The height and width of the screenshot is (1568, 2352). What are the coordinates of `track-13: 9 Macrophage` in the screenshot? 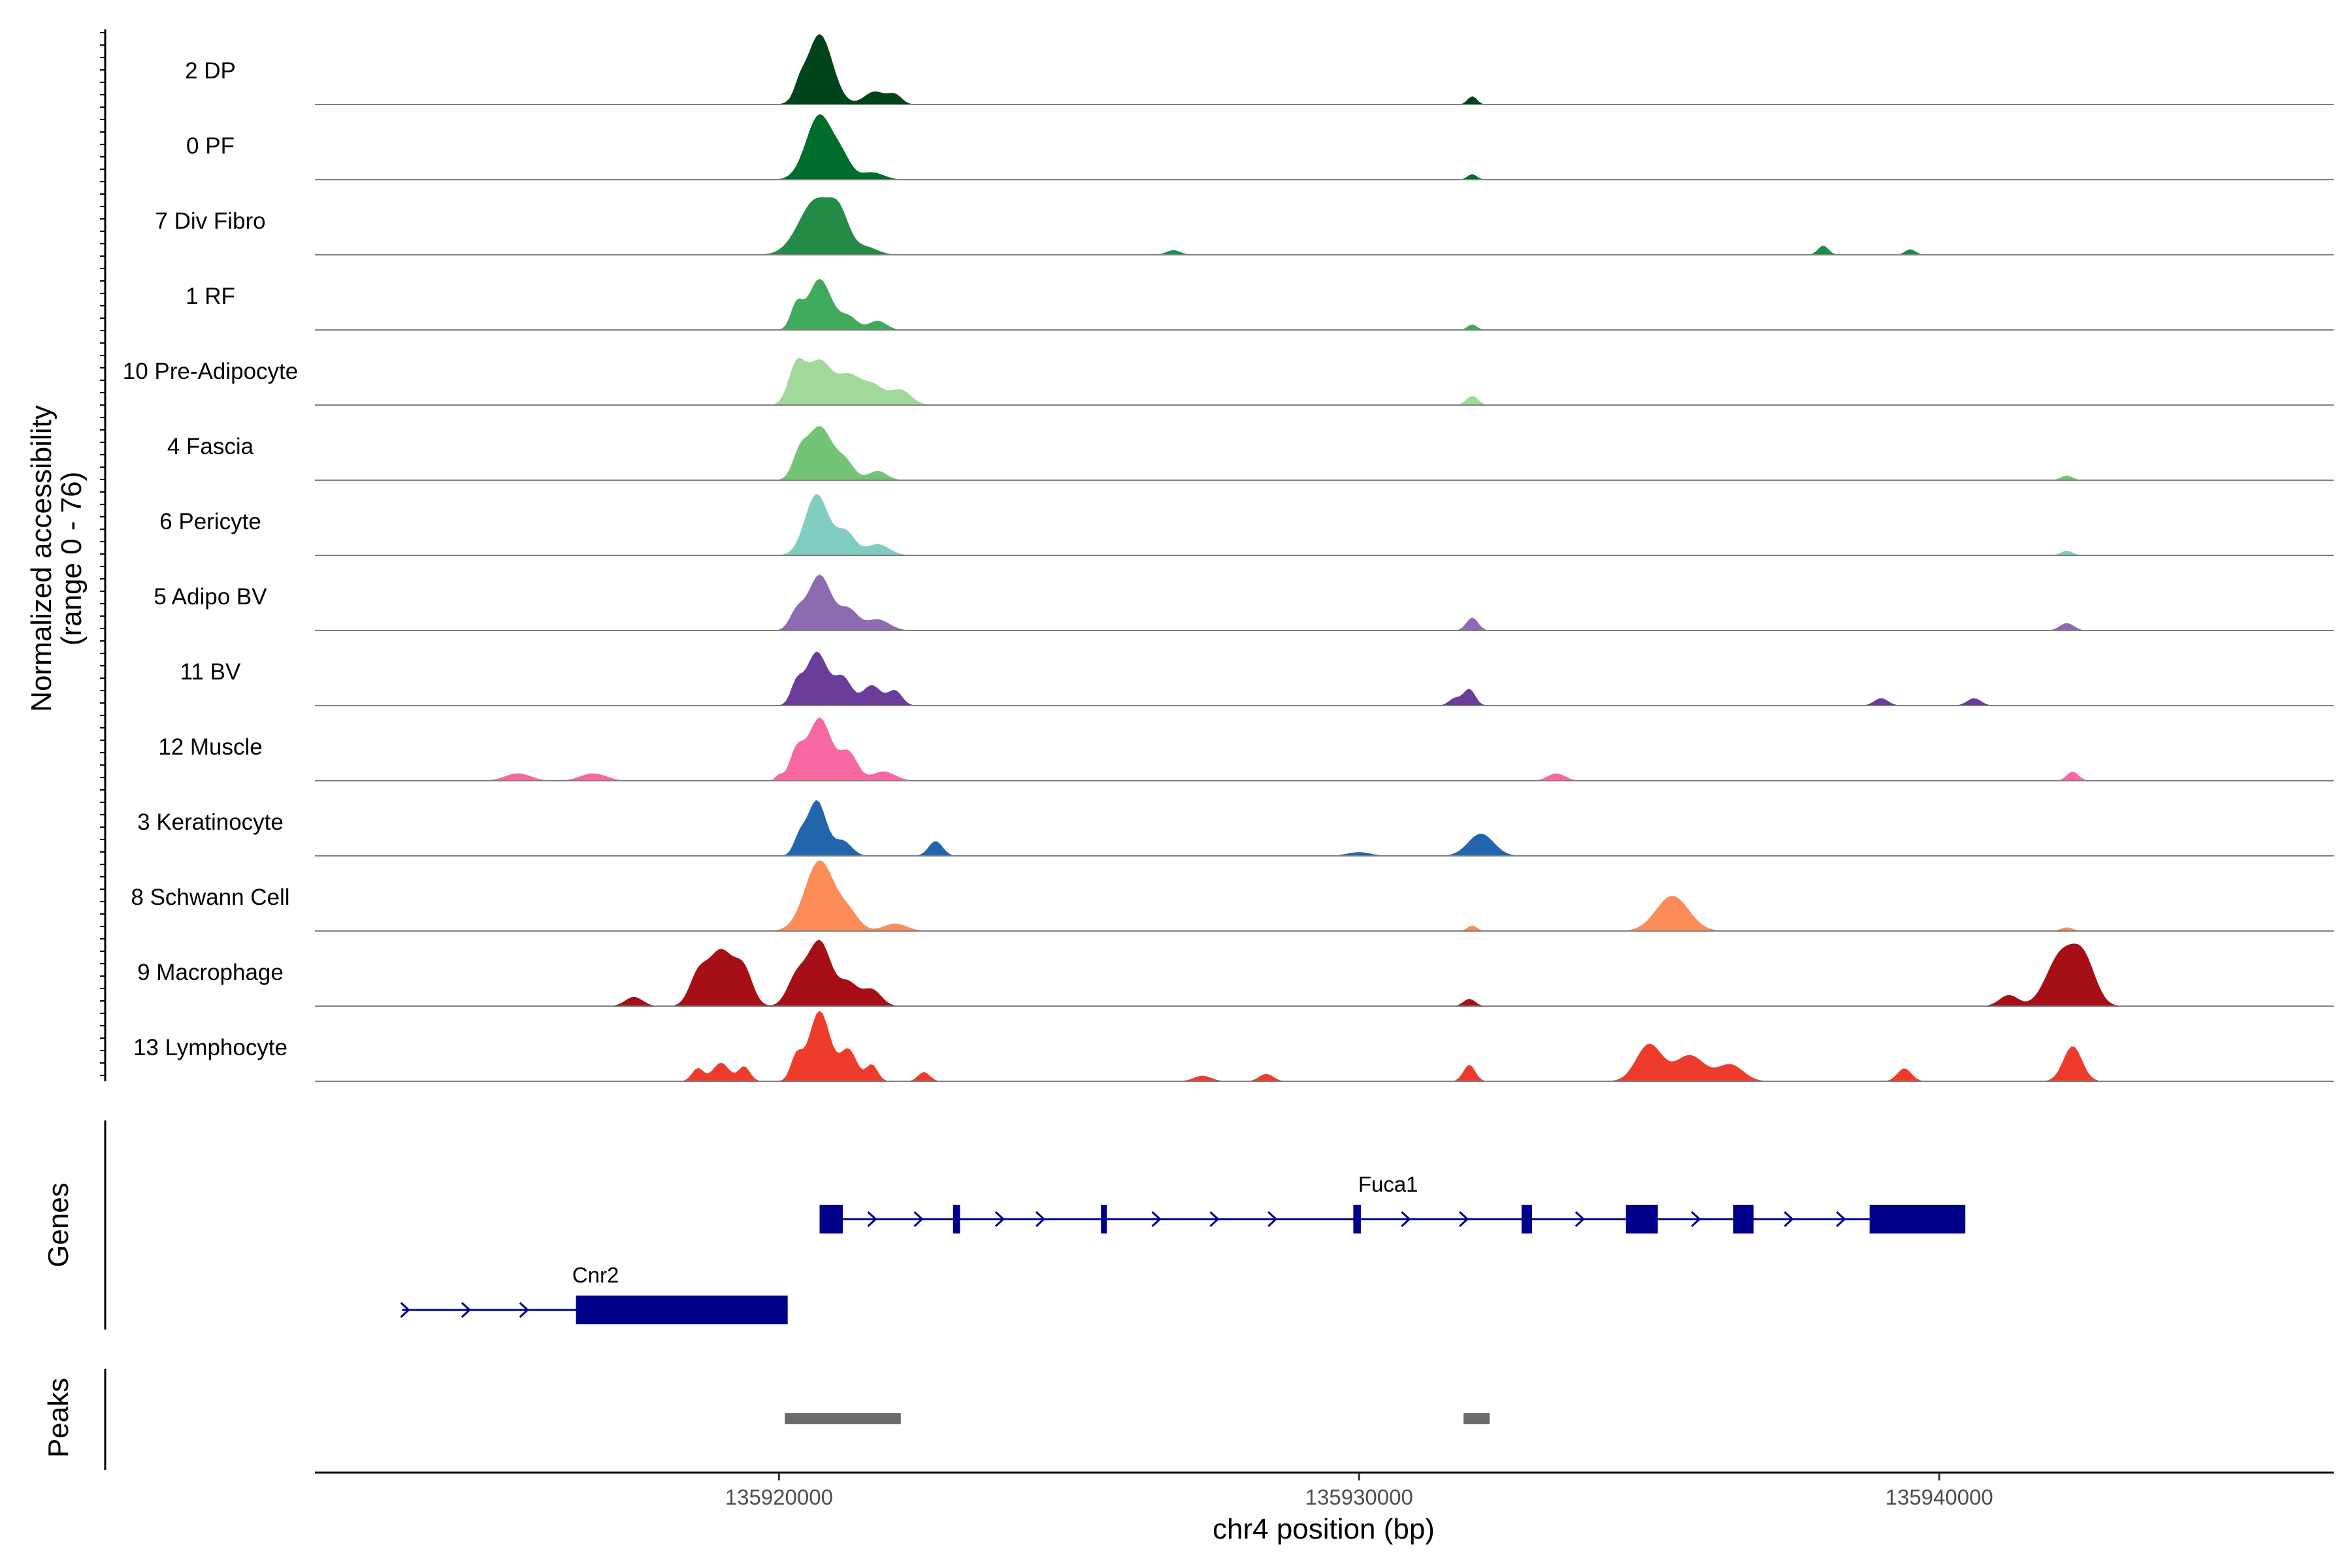 It's located at (1235, 973).